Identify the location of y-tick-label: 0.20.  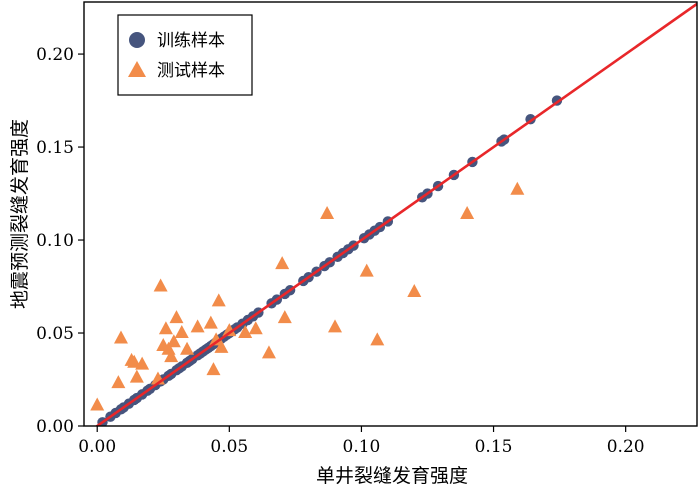
(55, 55).